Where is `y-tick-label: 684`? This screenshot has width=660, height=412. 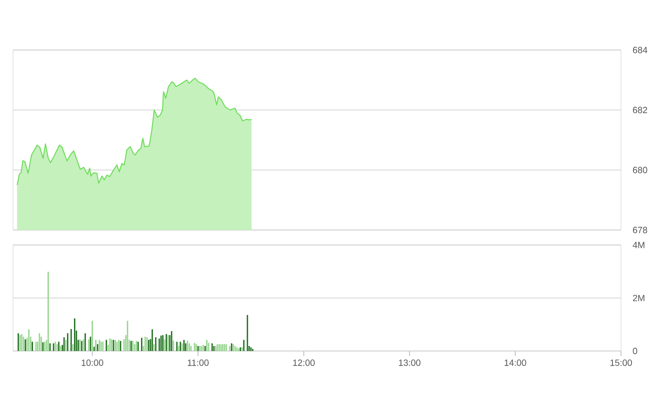
y-tick-label: 684 is located at coordinates (640, 50).